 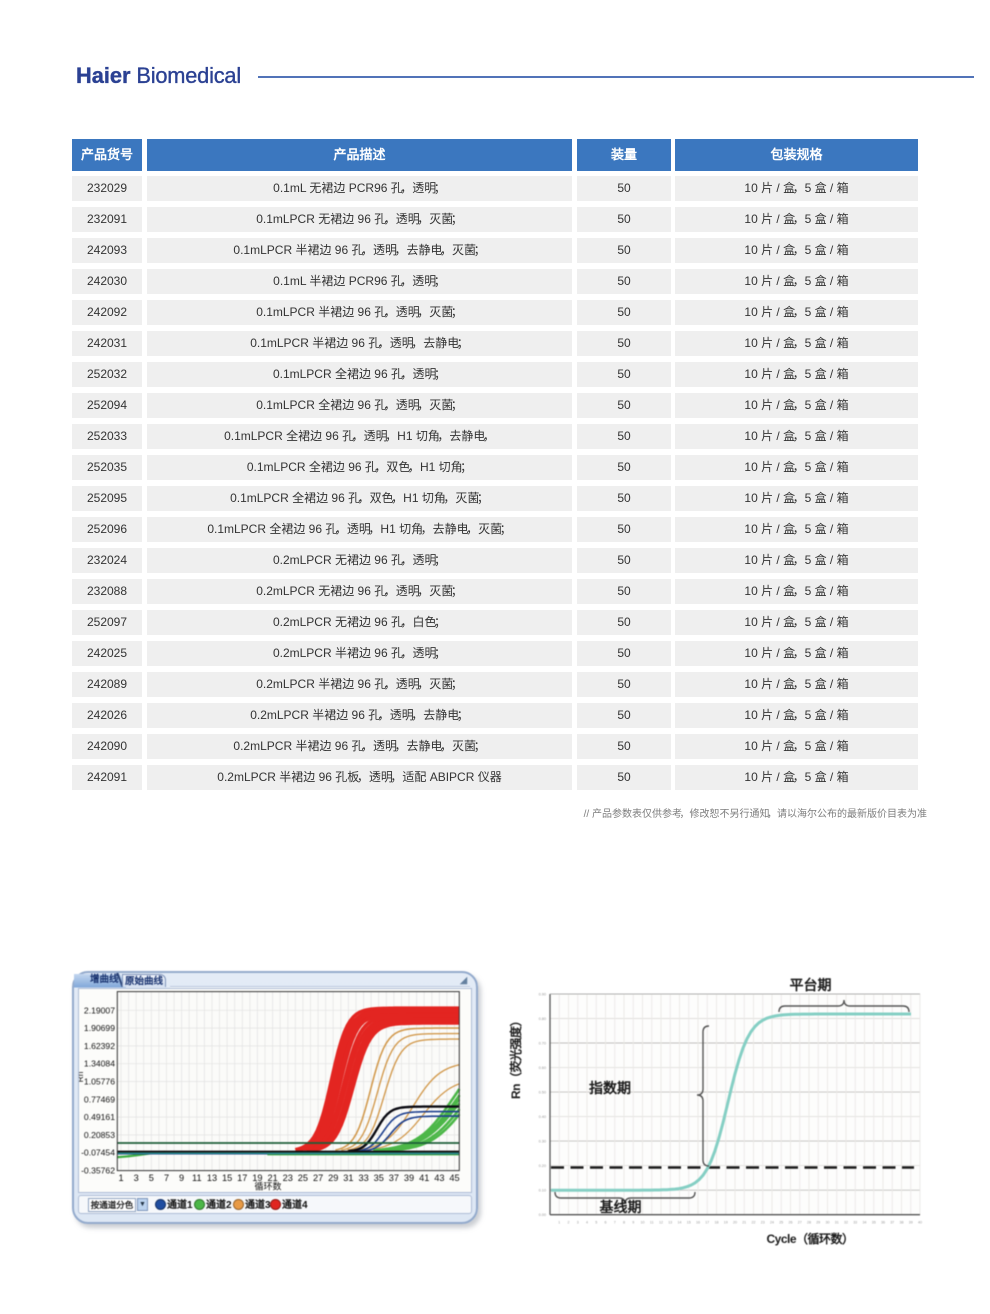 What do you see at coordinates (717, 1223) in the screenshot?
I see `svg-text: 18` at bounding box center [717, 1223].